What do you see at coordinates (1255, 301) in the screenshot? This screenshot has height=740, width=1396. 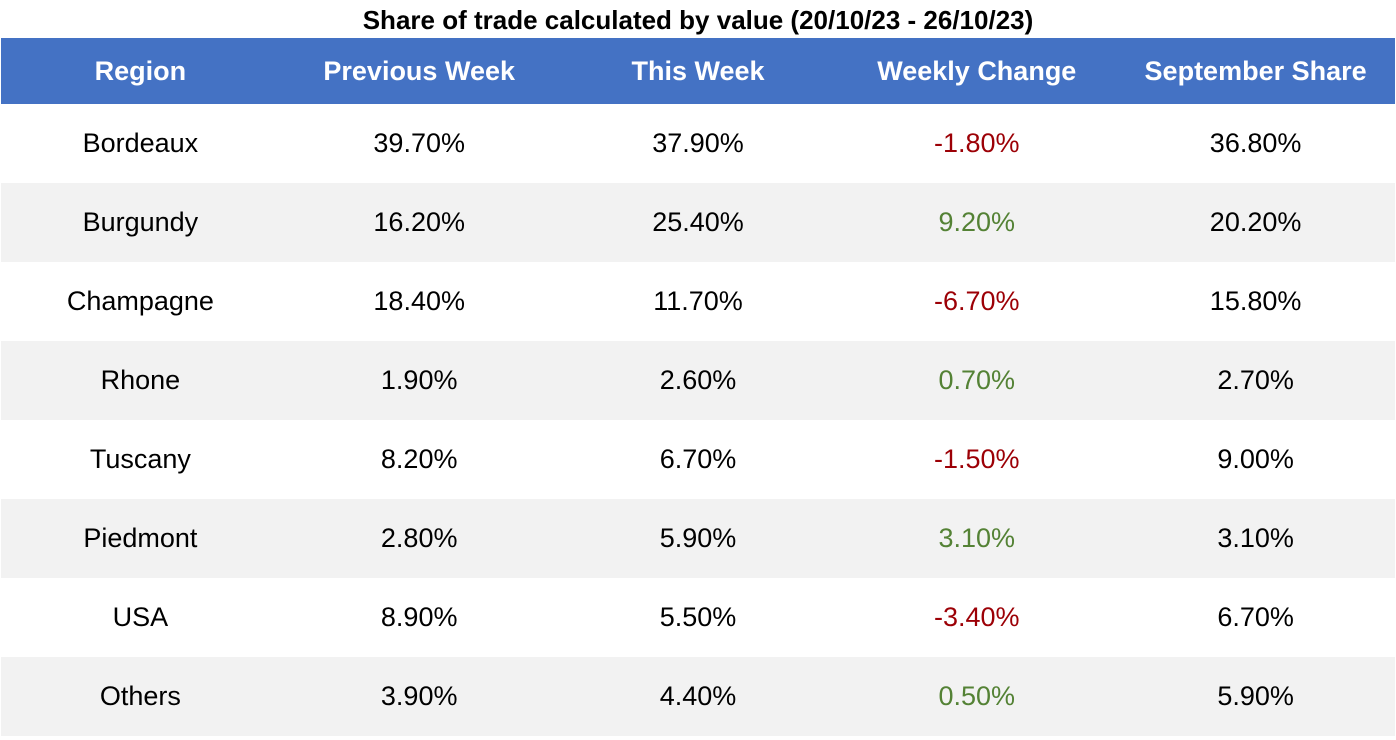 I see `cell-september-share: 15.80%` at bounding box center [1255, 301].